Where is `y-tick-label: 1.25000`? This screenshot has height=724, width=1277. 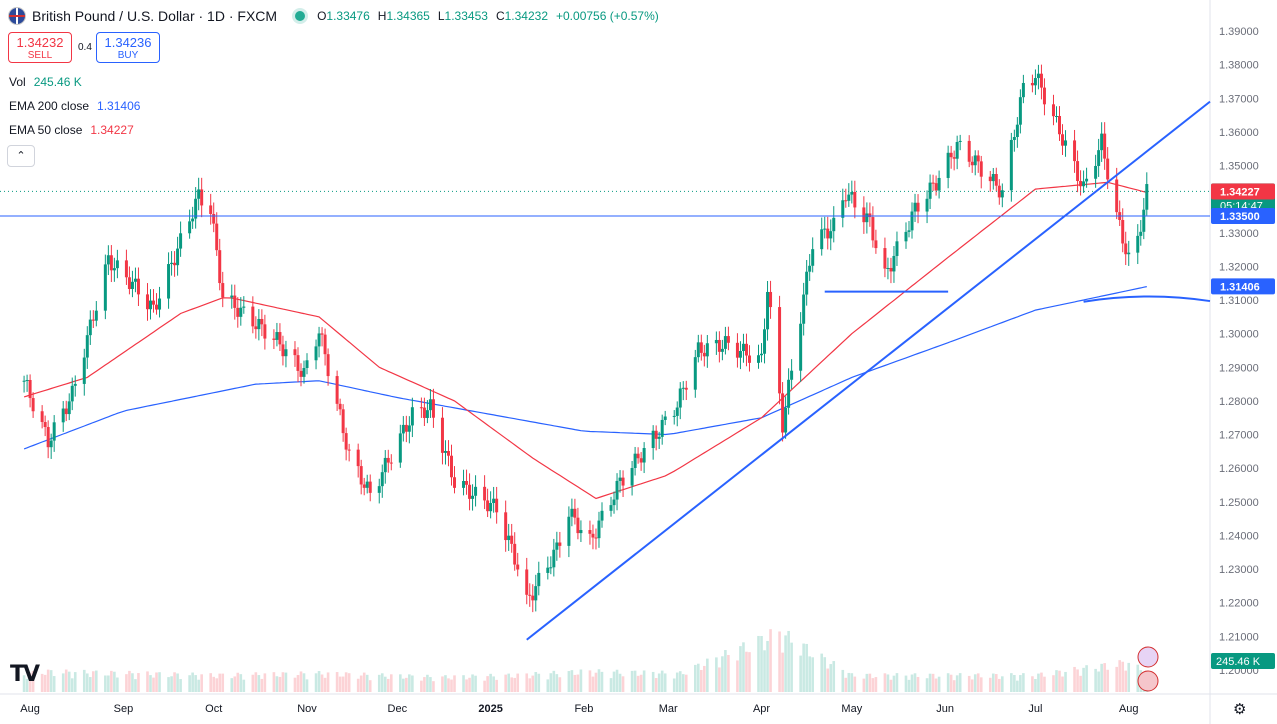 y-tick-label: 1.25000 is located at coordinates (1239, 503).